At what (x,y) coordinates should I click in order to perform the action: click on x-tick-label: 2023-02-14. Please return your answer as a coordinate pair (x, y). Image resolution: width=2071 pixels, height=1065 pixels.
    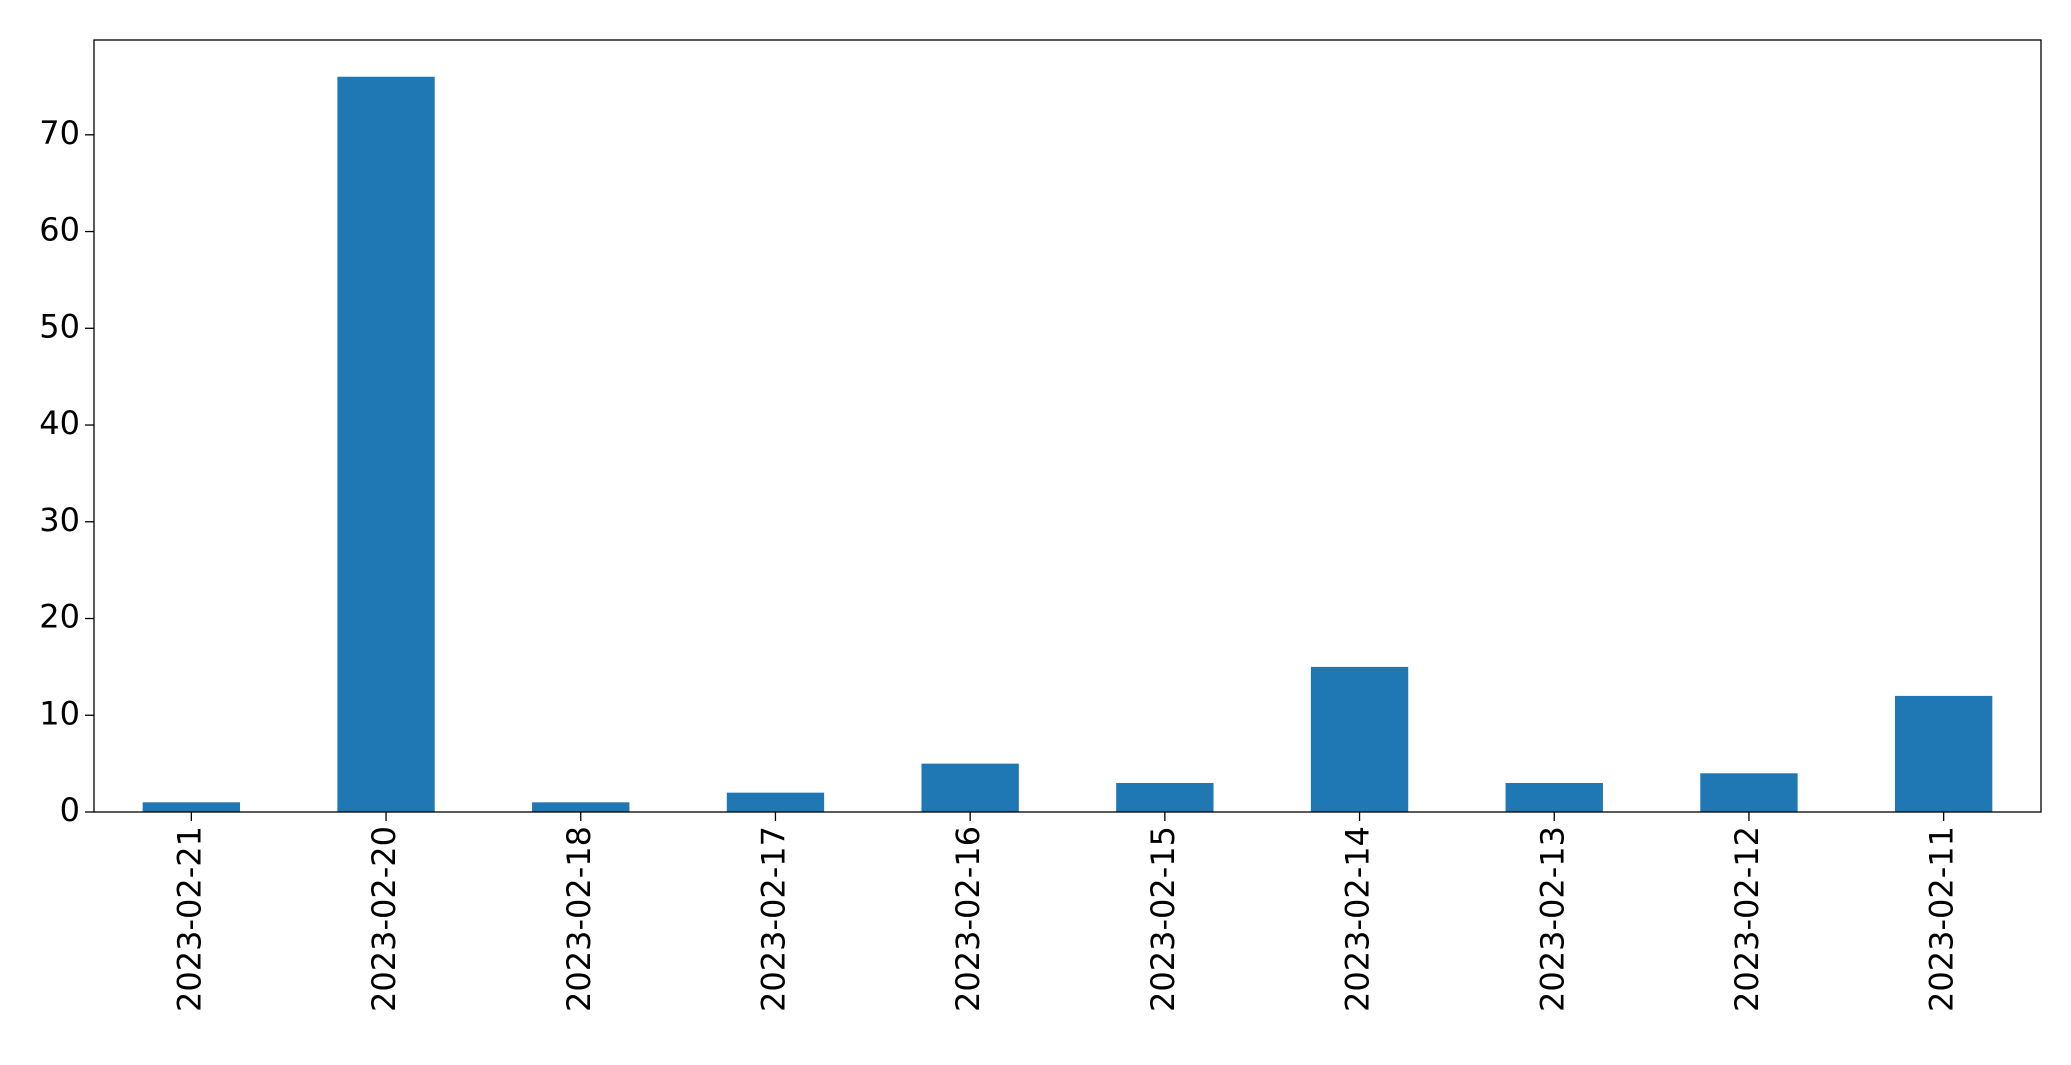
    Looking at the image, I should click on (1358, 919).